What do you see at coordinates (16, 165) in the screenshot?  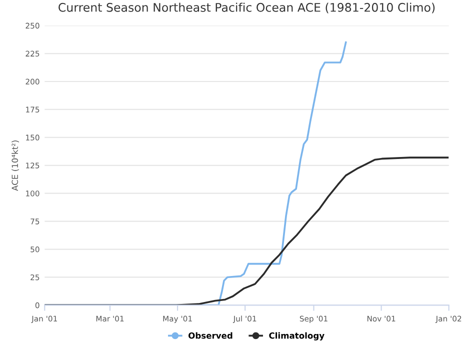 I see `y-axis-title: ACE (10⁴kt²)` at bounding box center [16, 165].